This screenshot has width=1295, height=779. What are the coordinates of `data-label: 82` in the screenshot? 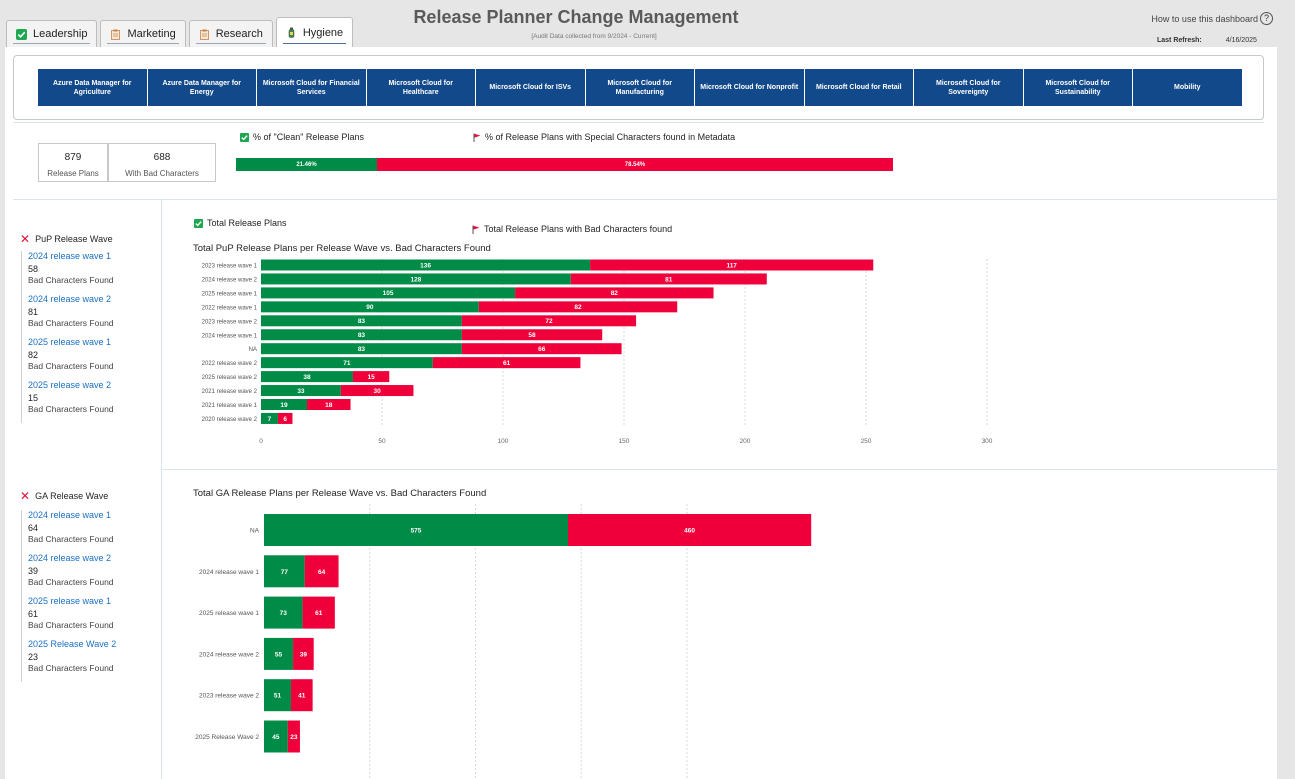 It's located at (615, 293).